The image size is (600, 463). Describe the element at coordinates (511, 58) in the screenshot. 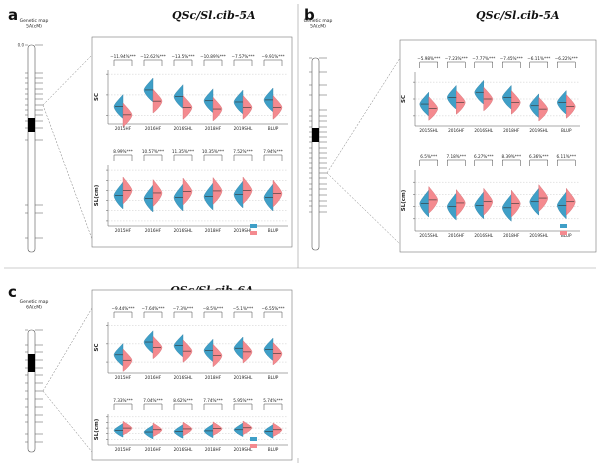

I see `percent-change-label: −7.45%***` at that location.